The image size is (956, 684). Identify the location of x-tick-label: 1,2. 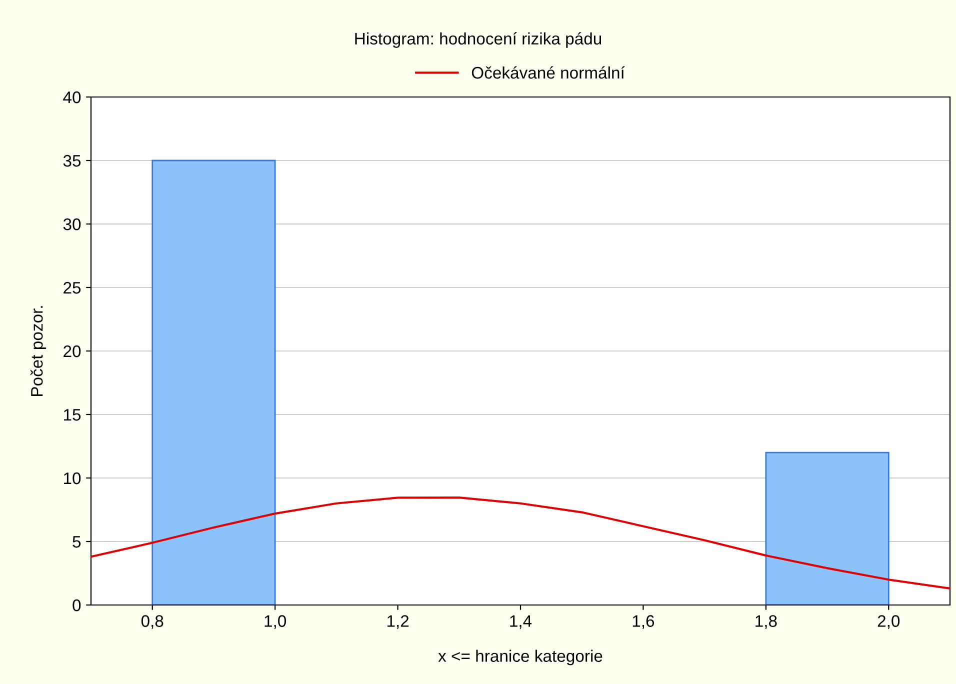
(398, 622).